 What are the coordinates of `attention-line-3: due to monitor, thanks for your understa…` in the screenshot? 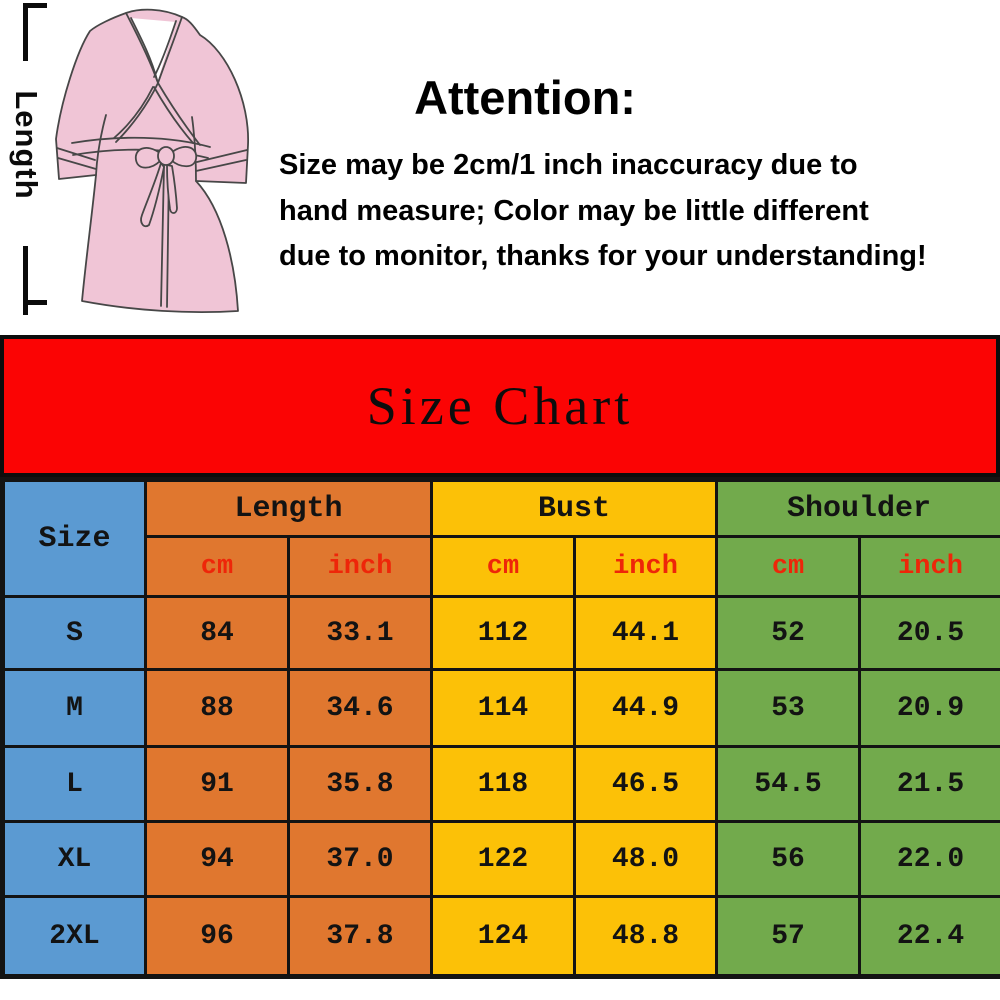 It's located at (603, 256).